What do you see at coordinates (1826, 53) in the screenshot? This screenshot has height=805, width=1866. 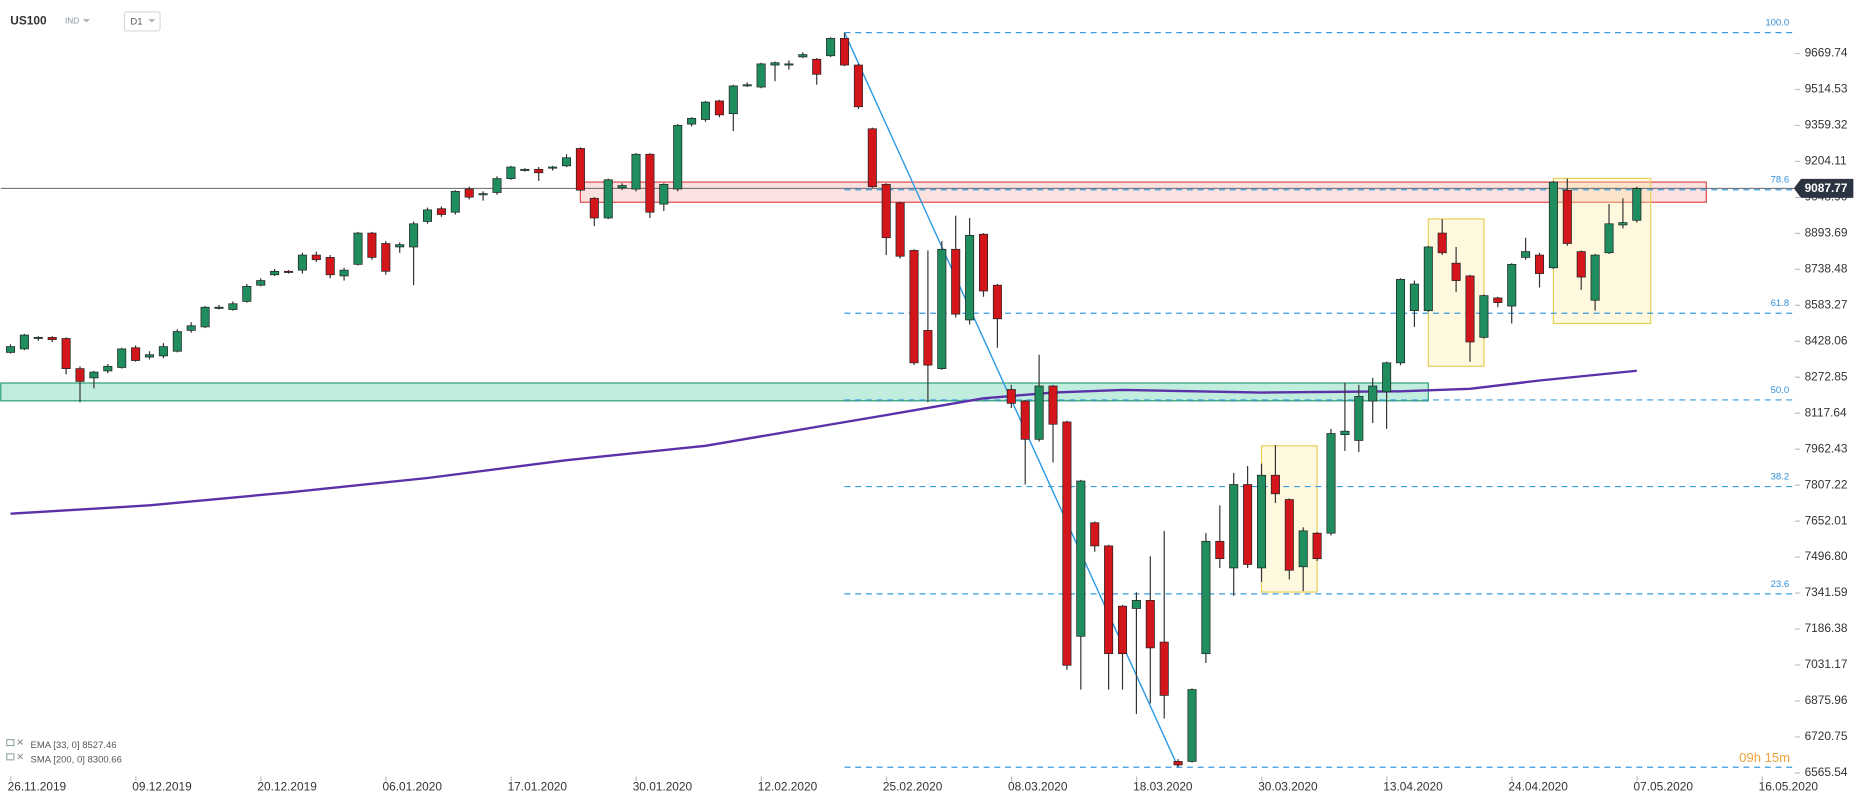 I see `y-tick-label: 9669.74` at bounding box center [1826, 53].